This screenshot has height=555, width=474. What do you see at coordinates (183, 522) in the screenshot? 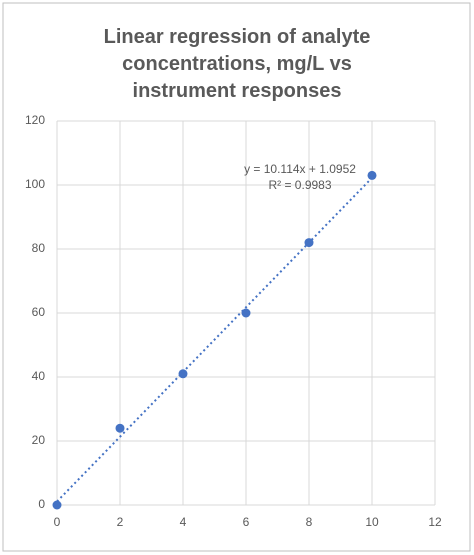
I see `x-tick-label: 4` at bounding box center [183, 522].